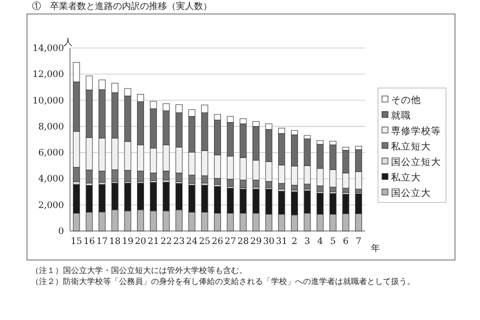 The width and height of the screenshot is (480, 320). Describe the element at coordinates (166, 242) in the screenshot. I see `x-tick-label: 22` at that location.